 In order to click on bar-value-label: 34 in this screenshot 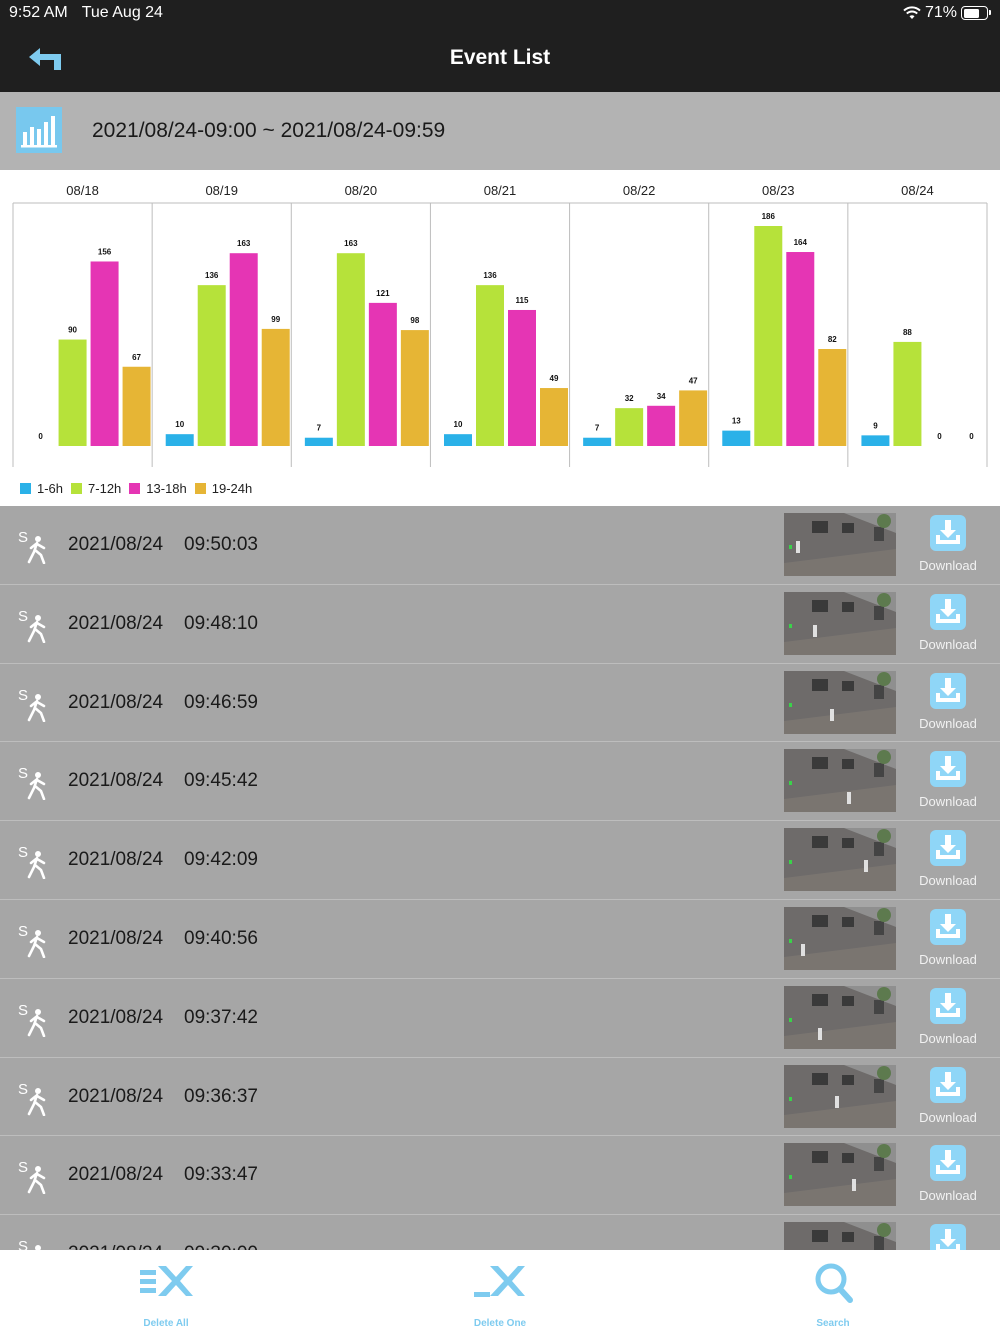, I will do `click(661, 396)`.